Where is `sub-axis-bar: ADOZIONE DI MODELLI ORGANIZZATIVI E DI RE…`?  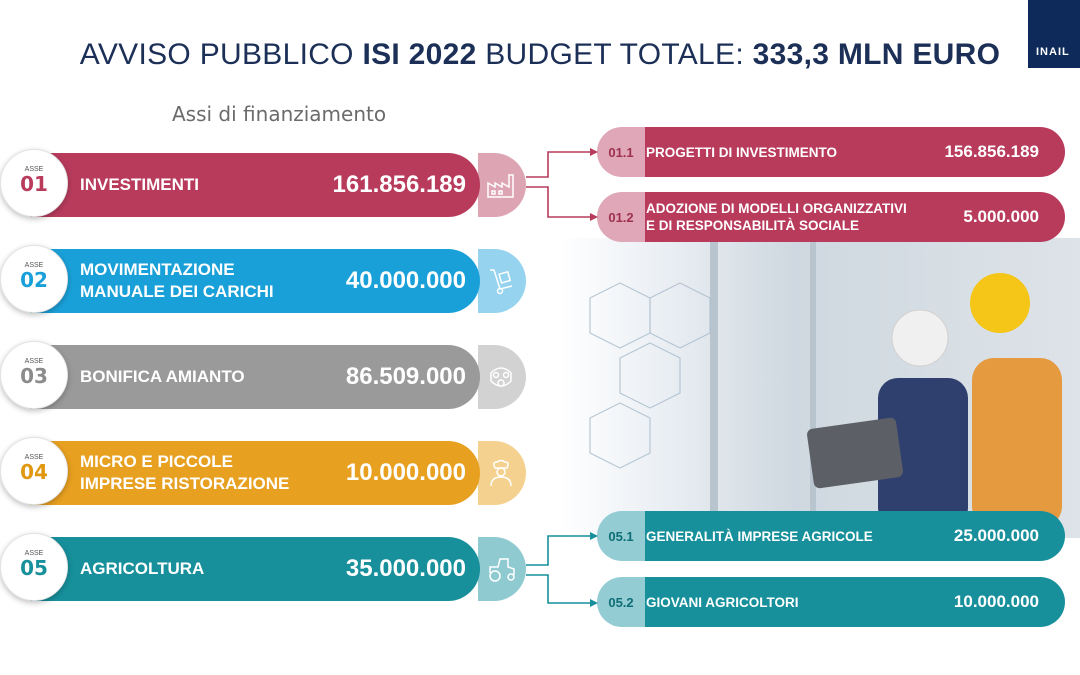 sub-axis-bar: ADOZIONE DI MODELLI ORGANIZZATIVI E DI RE… is located at coordinates (849, 217).